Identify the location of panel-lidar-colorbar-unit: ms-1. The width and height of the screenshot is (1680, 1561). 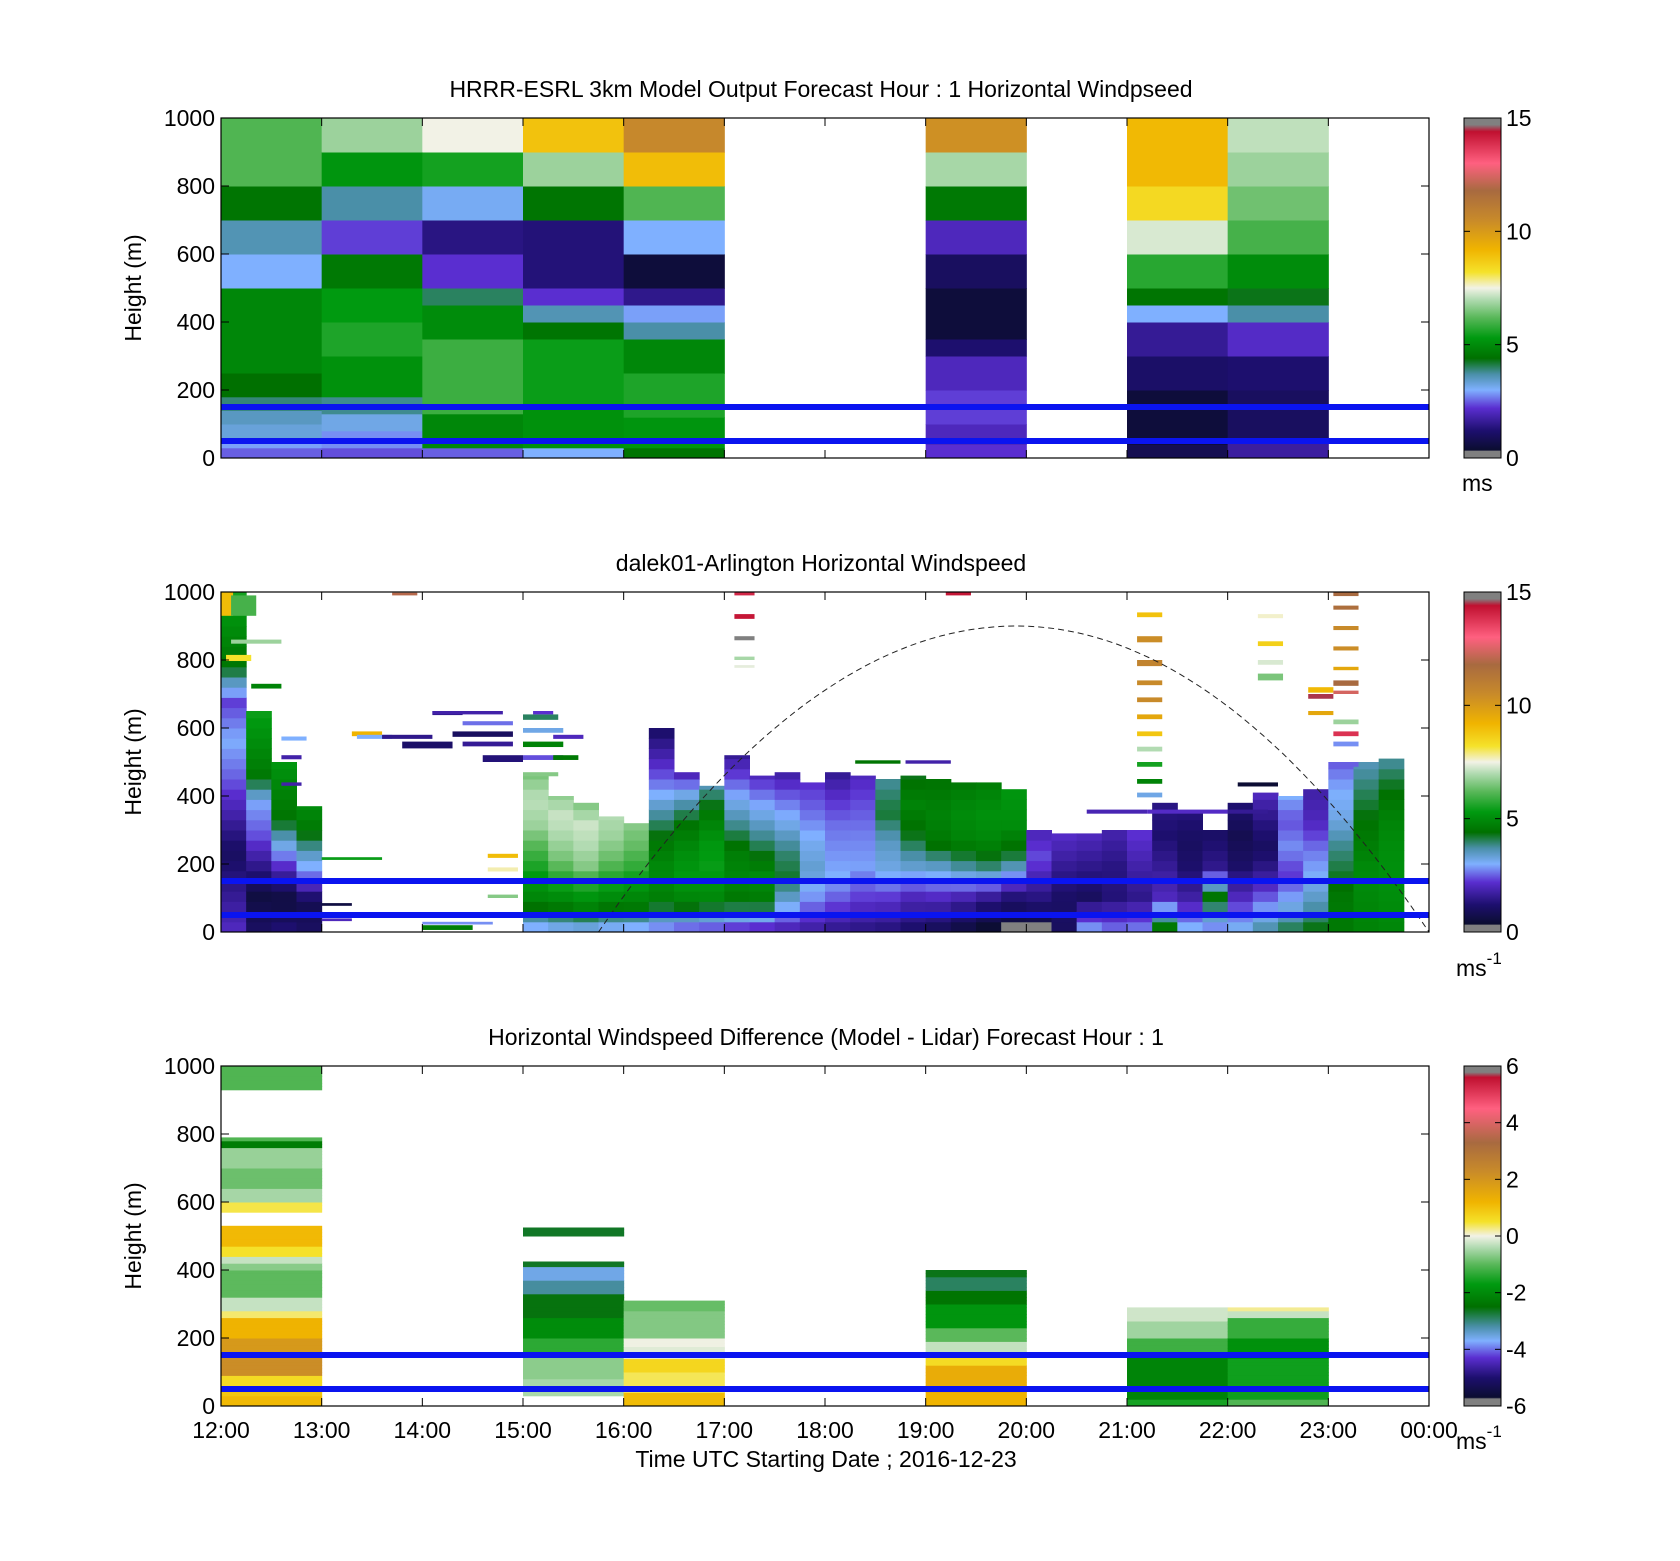
(1479, 965).